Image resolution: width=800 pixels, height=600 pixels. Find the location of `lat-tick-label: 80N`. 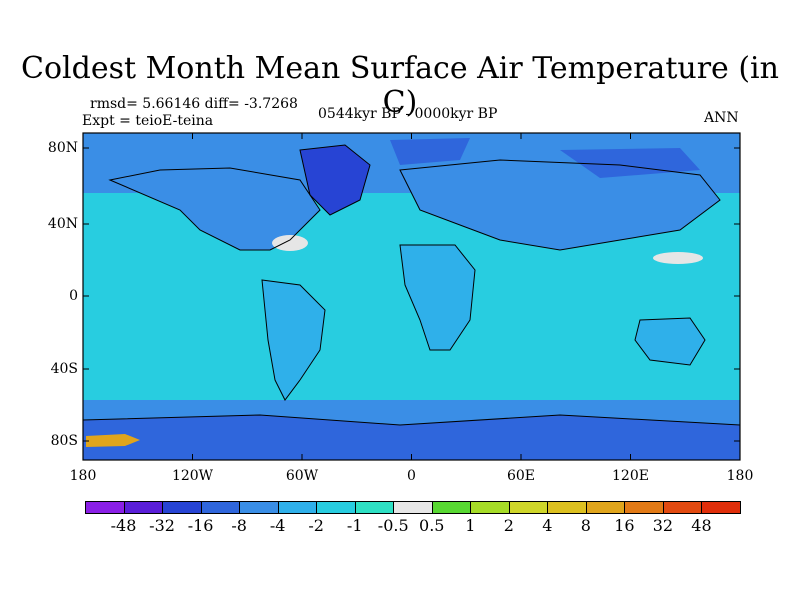

lat-tick-label: 80N is located at coordinates (62, 148).